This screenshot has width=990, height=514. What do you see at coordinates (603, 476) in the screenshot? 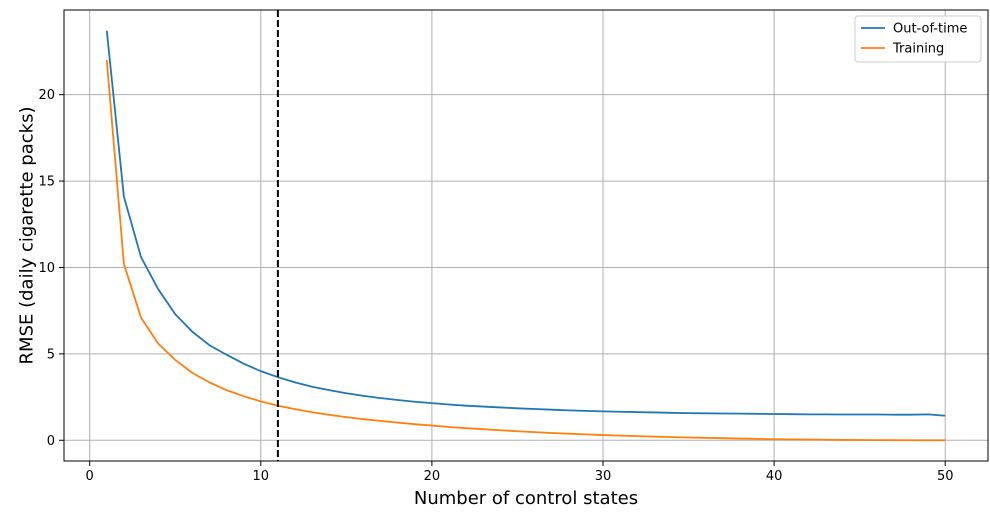
I see `x-tick-label: 30` at bounding box center [603, 476].